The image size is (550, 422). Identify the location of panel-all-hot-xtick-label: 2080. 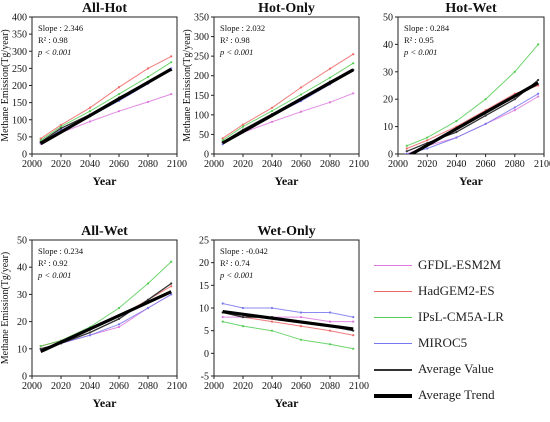
(148, 164).